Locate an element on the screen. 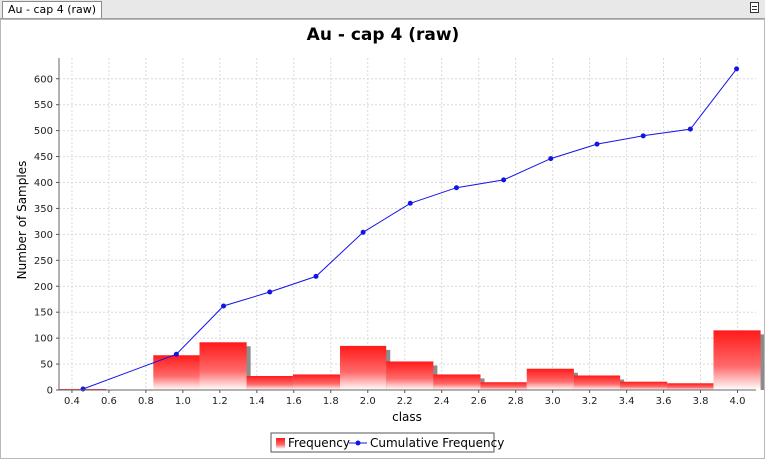 The width and height of the screenshot is (765, 459). x-tick-label: 1.6 is located at coordinates (294, 401).